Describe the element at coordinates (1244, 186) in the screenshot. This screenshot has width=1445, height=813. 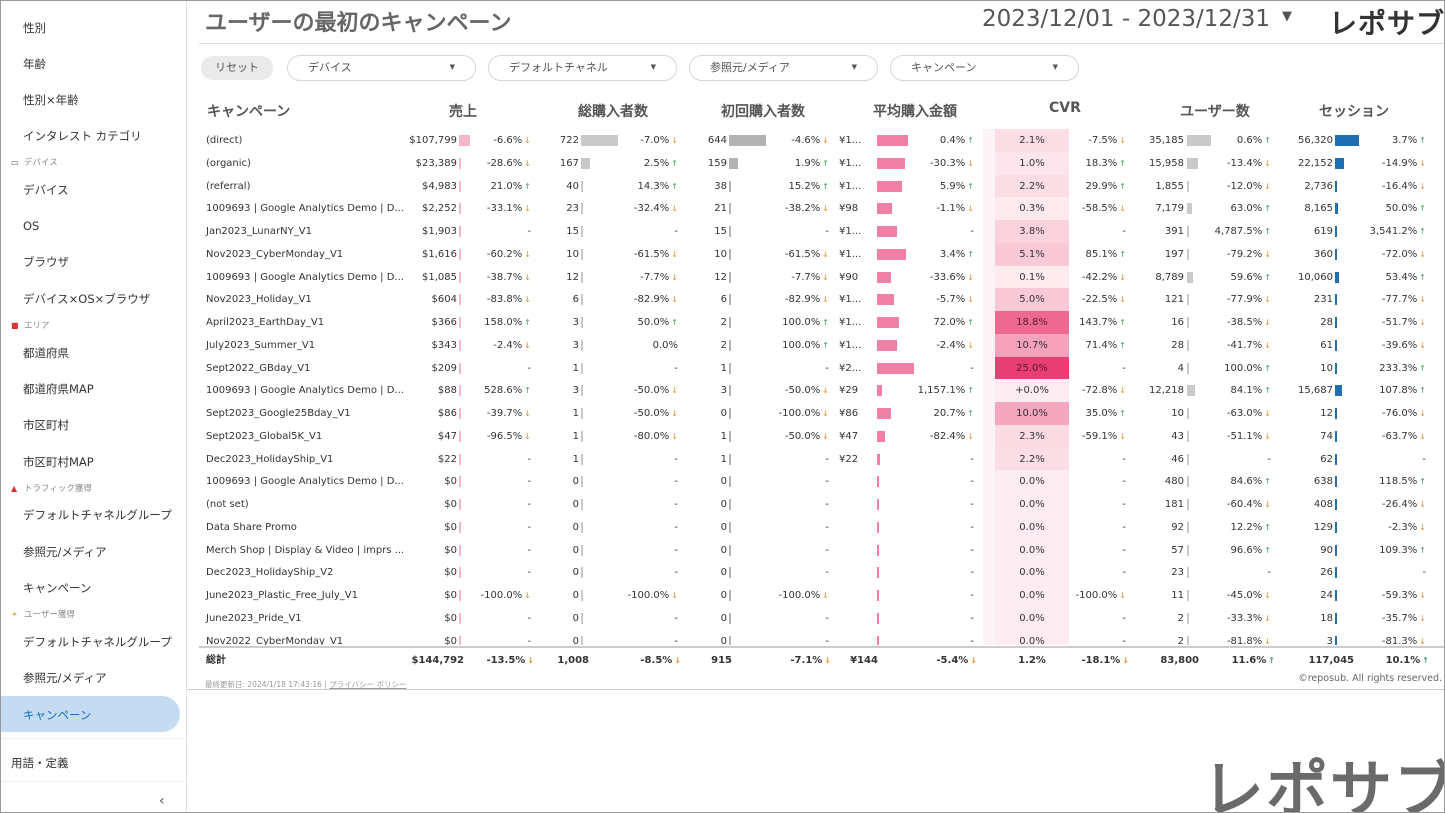
I see `users-change-value: -12.0%` at that location.